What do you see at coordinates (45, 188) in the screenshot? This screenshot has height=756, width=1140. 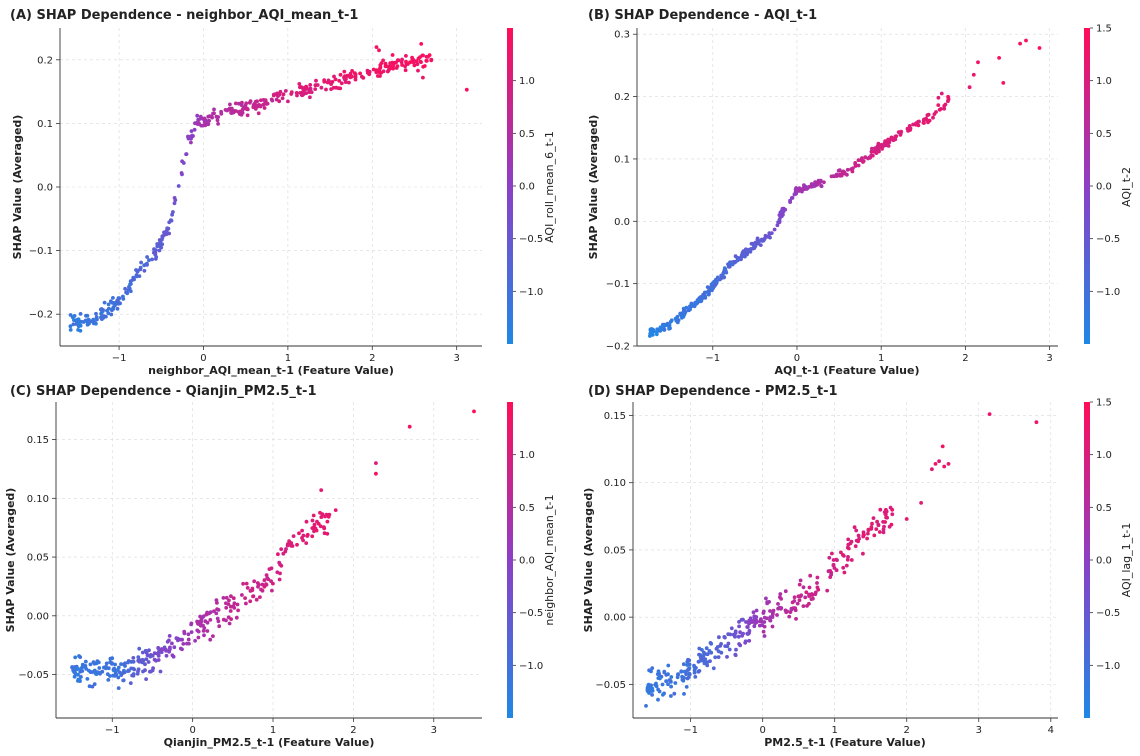 I see `y-tick-label: 0.0` at bounding box center [45, 188].